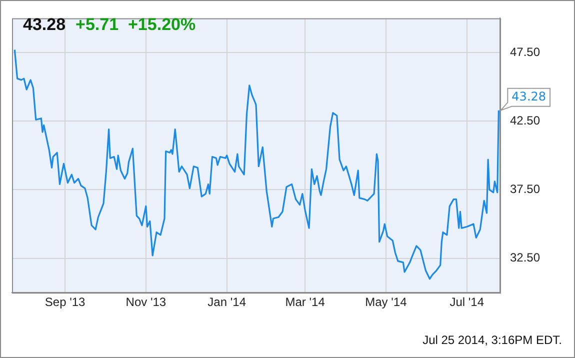  What do you see at coordinates (227, 302) in the screenshot?
I see `x-tick-label: Jan '14` at bounding box center [227, 302].